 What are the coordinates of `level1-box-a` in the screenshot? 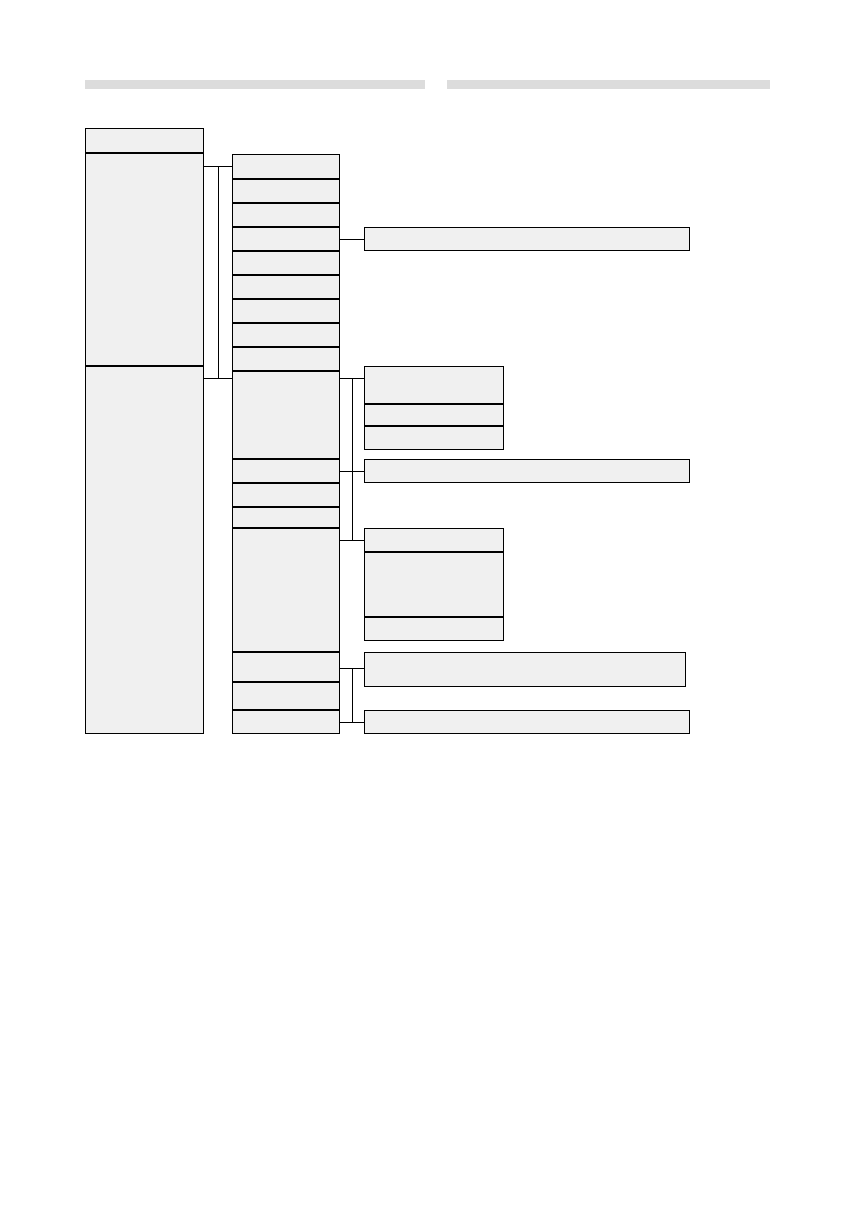 It's located at (144, 259).